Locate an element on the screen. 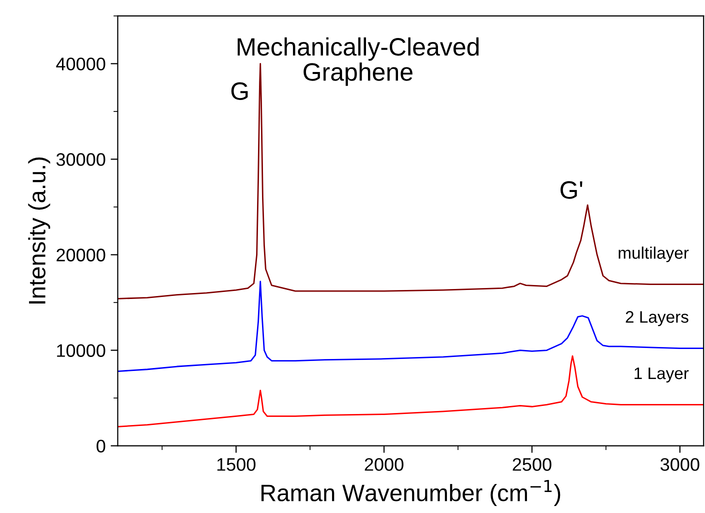  x-tick-label: 1500 is located at coordinates (236, 464).